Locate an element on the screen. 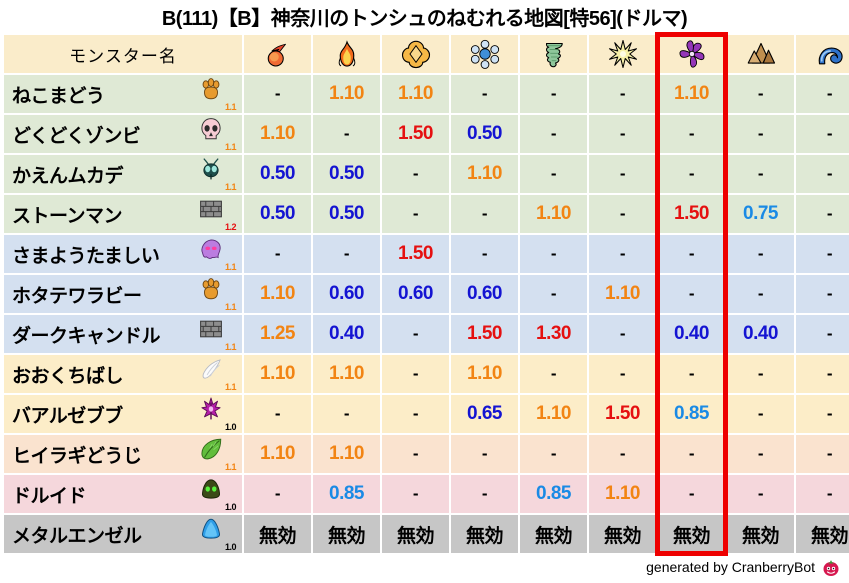 Image resolution: width=849 pixels, height=583 pixels. resistance-cell: 0.50 is located at coordinates (277, 174).